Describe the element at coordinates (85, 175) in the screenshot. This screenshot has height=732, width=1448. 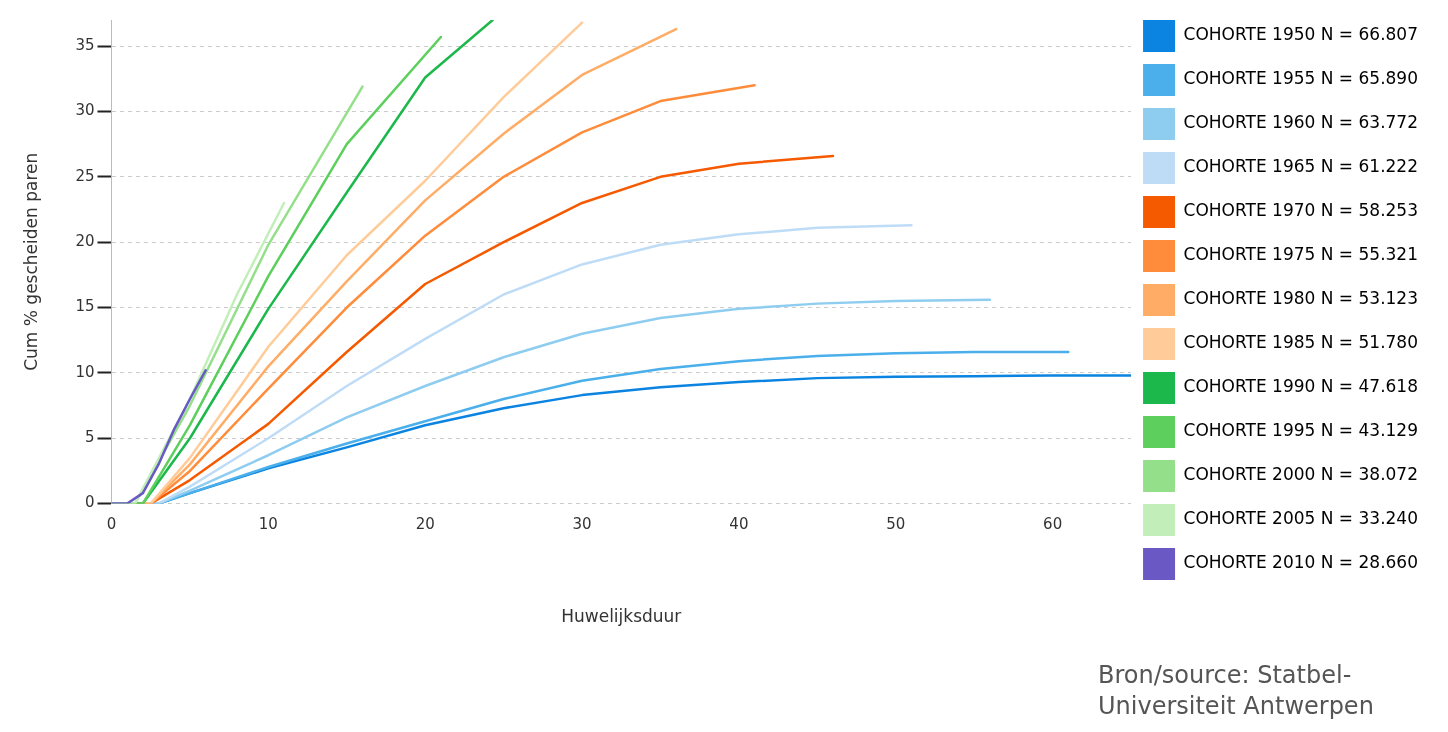
I see `y-tick-label: 25` at that location.